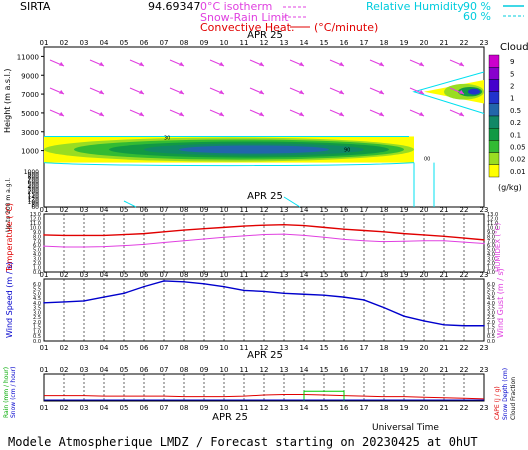  Describe the element at coordinates (144, 370) in the screenshot. I see `p4-hour-06: 06` at that location.